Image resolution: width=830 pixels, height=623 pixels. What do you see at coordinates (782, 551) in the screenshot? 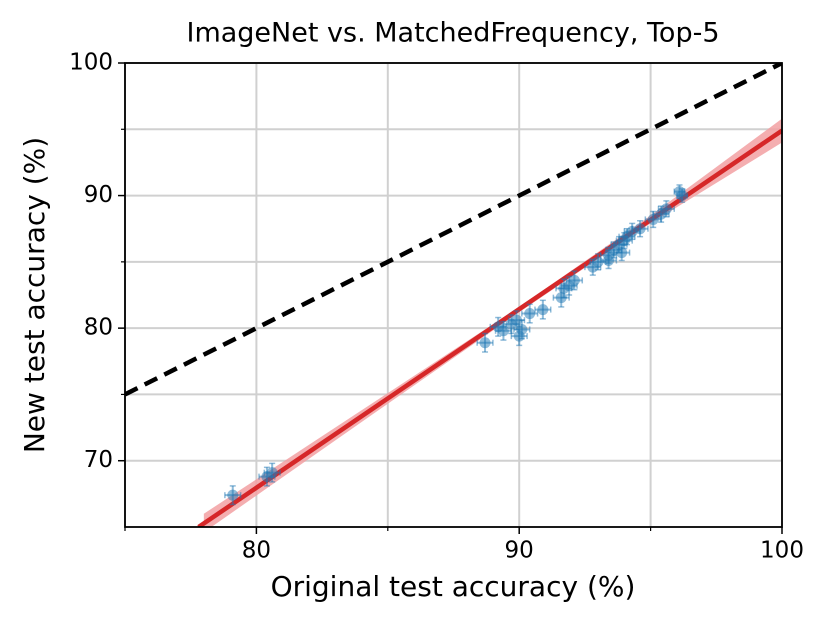
I see `x-tick-label: 100` at bounding box center [782, 551].